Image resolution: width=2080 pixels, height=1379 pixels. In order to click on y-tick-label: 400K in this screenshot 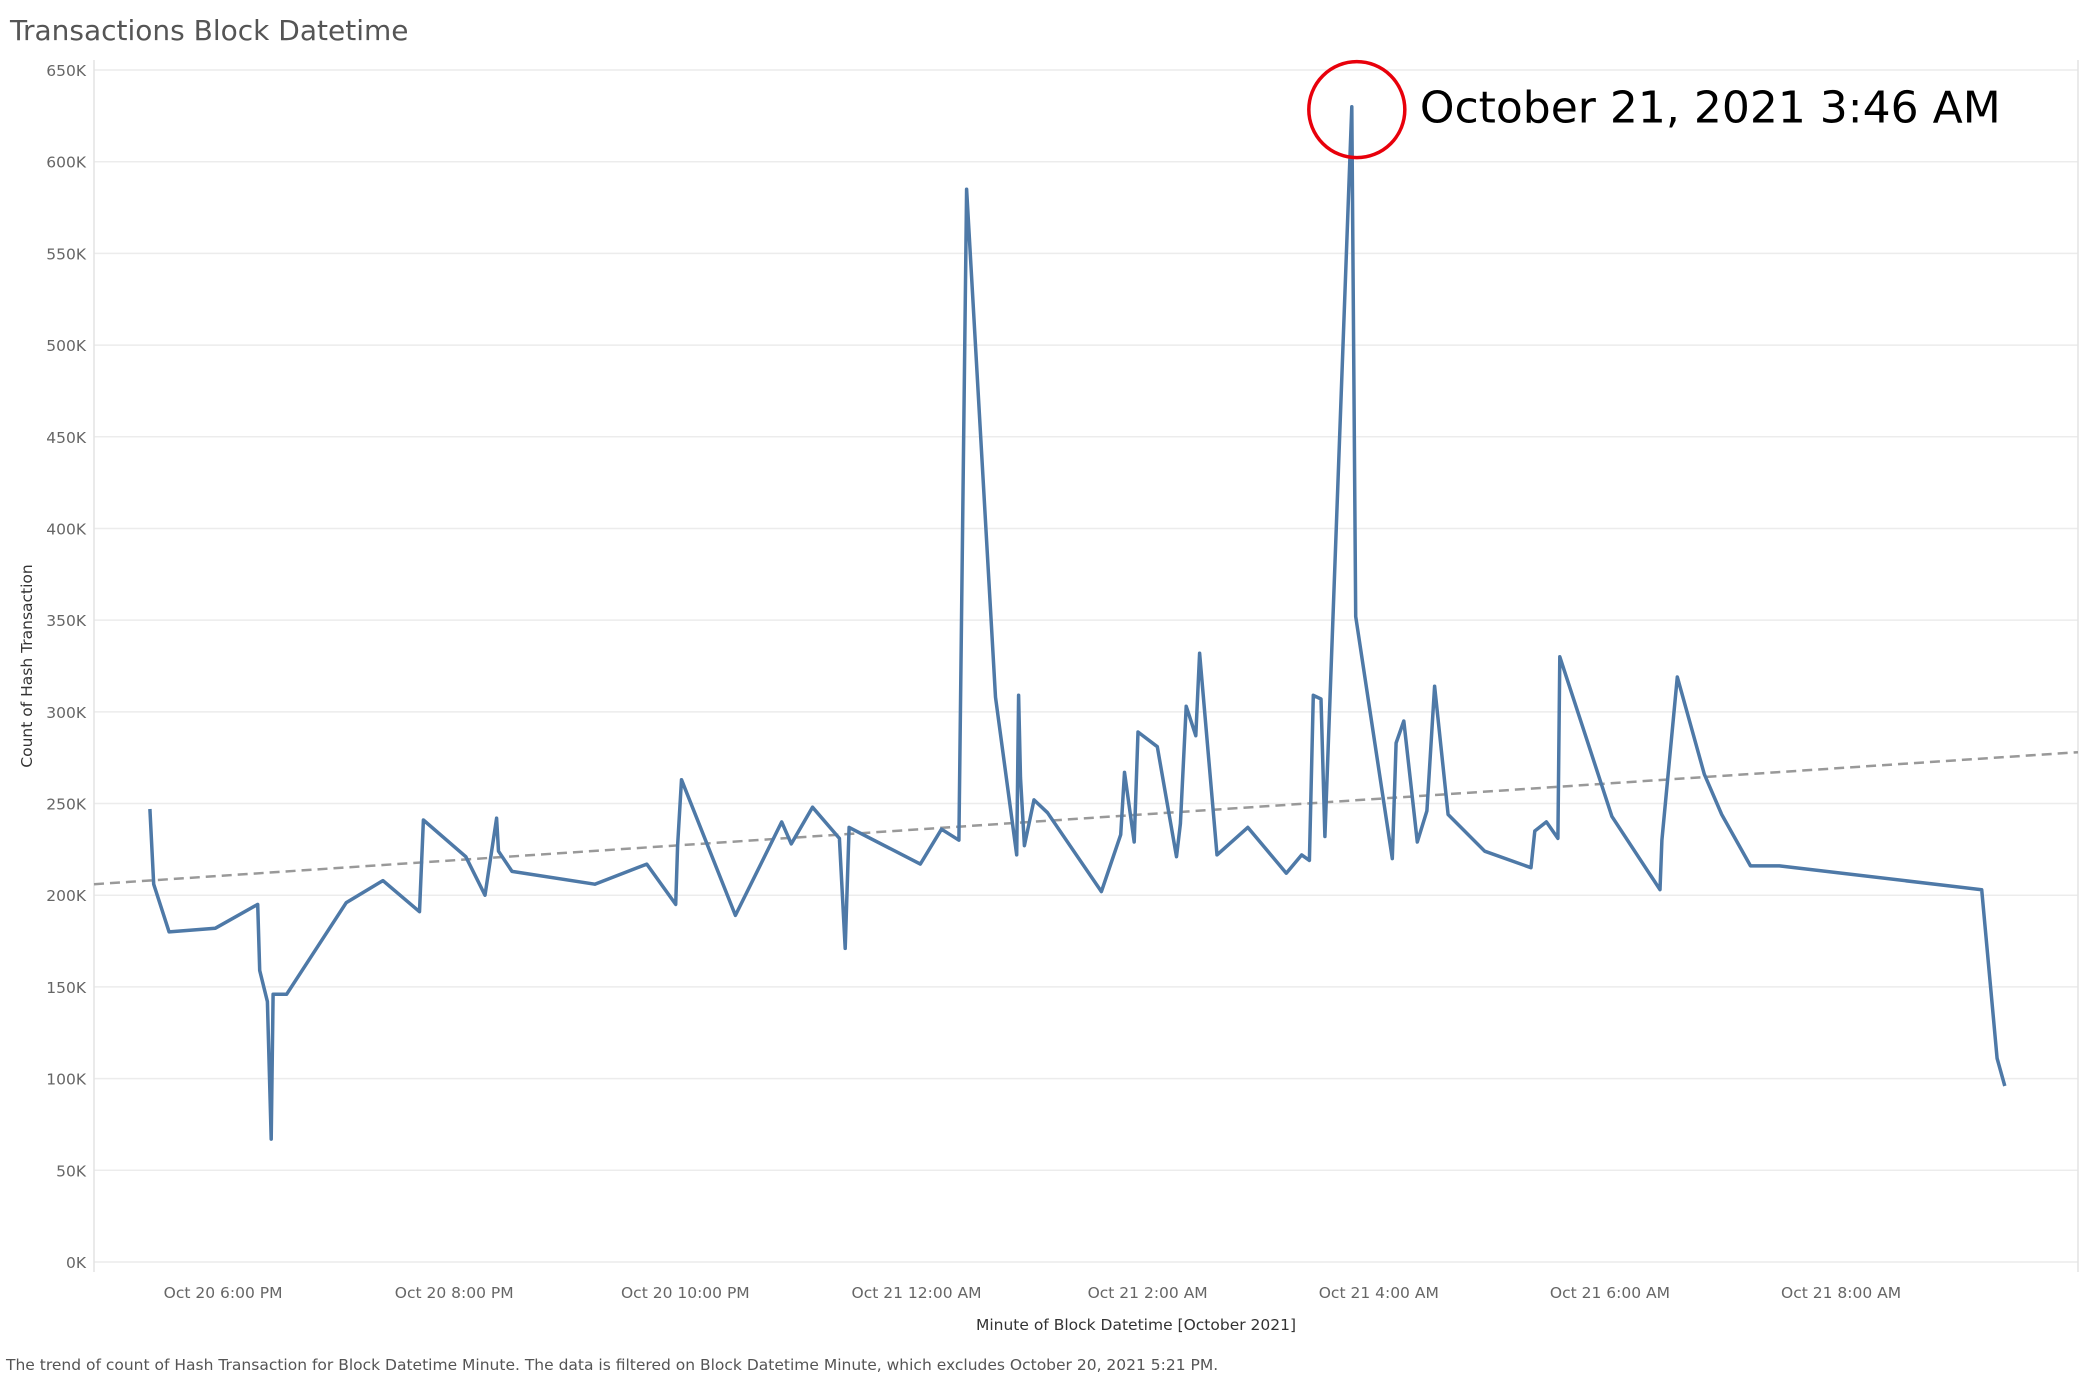, I will do `click(66, 529)`.